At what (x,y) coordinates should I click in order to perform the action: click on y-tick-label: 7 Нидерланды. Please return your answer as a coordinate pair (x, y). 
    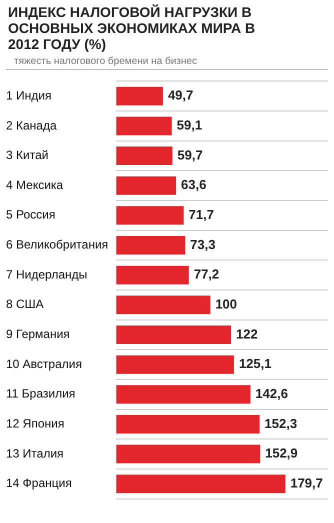
    Looking at the image, I should click on (47, 274).